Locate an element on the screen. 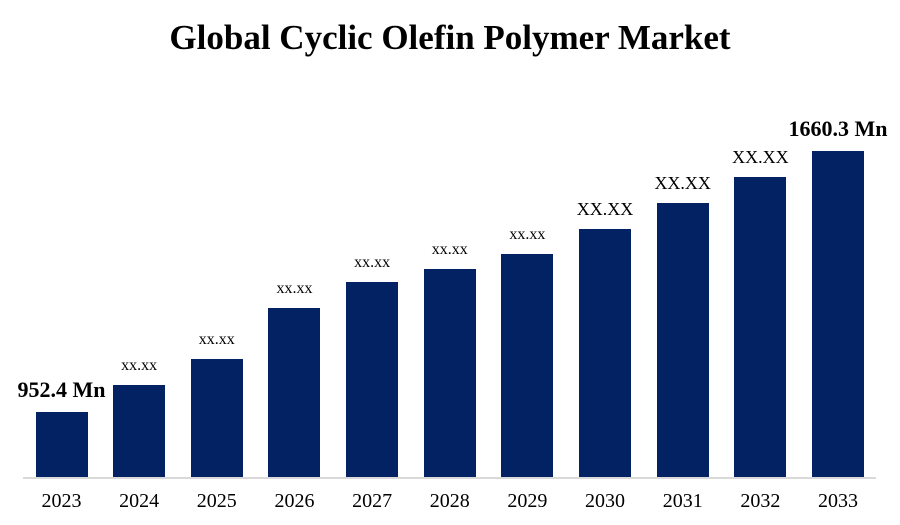 The height and width of the screenshot is (525, 900). bar-value-label-2025: xx.xx is located at coordinates (216, 339).